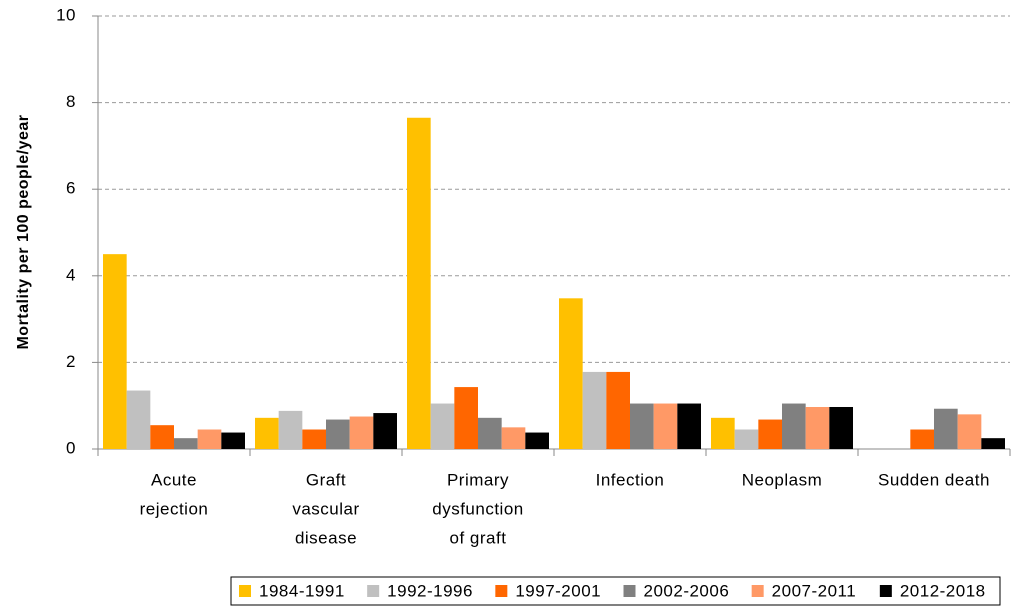 The image size is (1011, 614). I want to click on legend-label: 2007-2011, so click(814, 590).